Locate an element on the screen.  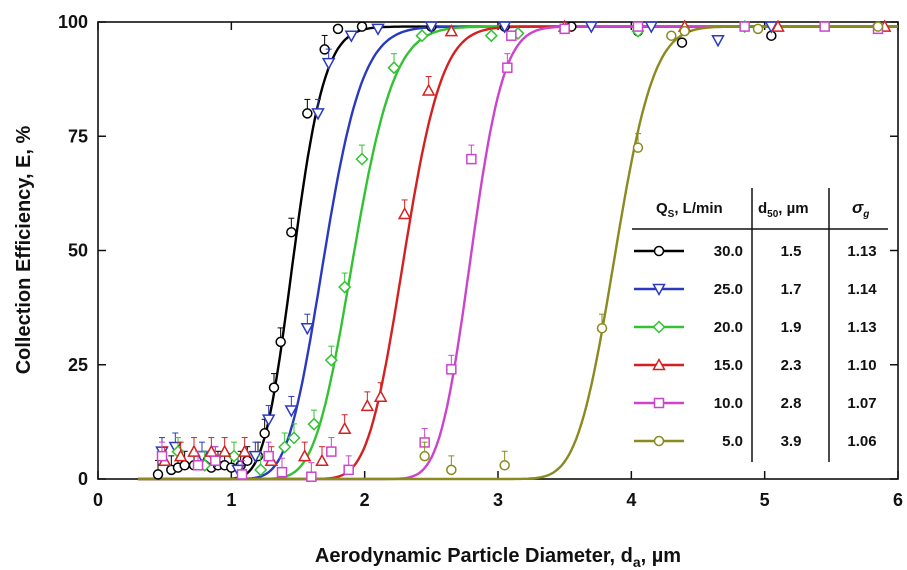
legend-row: 20.0 1.9 1.13 is located at coordinates (755, 327).